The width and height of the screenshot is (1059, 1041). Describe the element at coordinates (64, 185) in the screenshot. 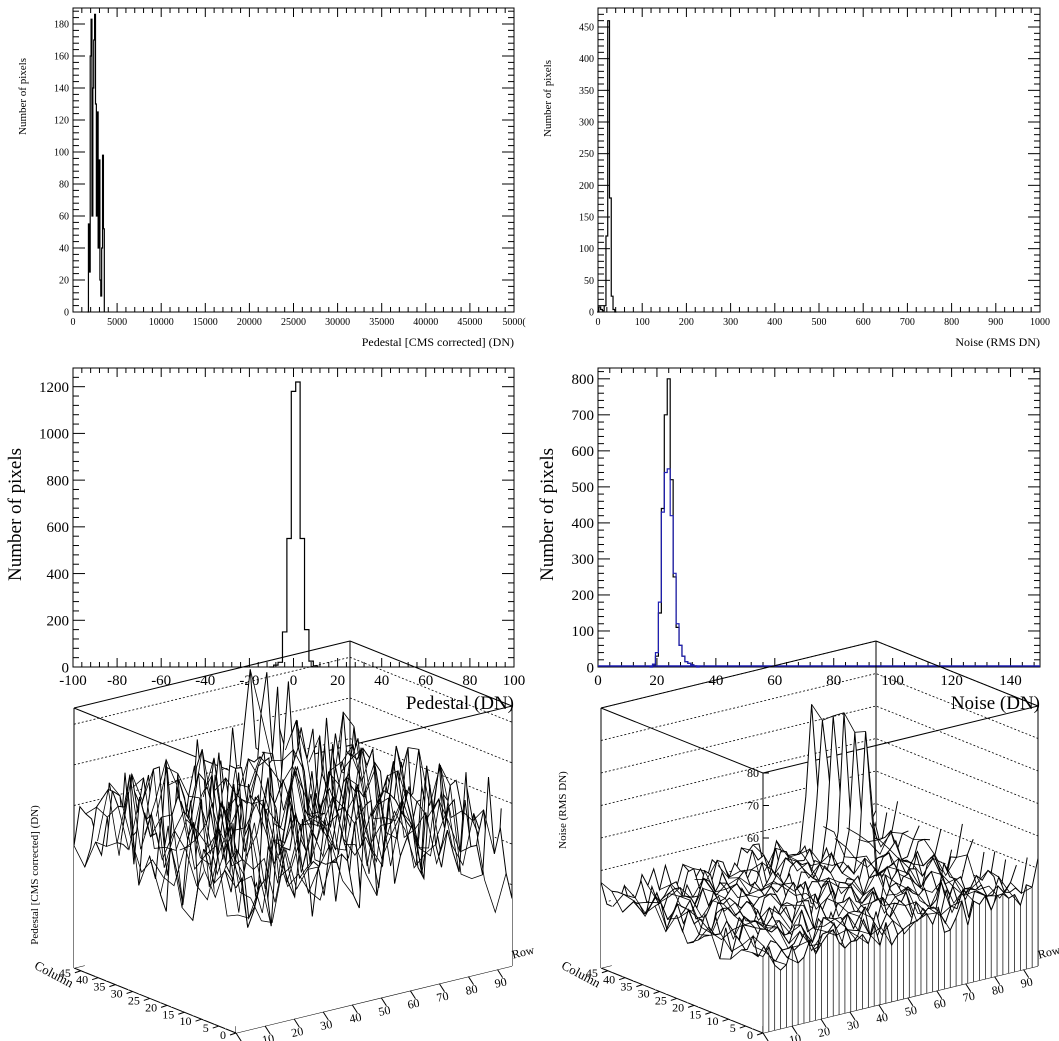

I see `y-tick-label: 80` at that location.